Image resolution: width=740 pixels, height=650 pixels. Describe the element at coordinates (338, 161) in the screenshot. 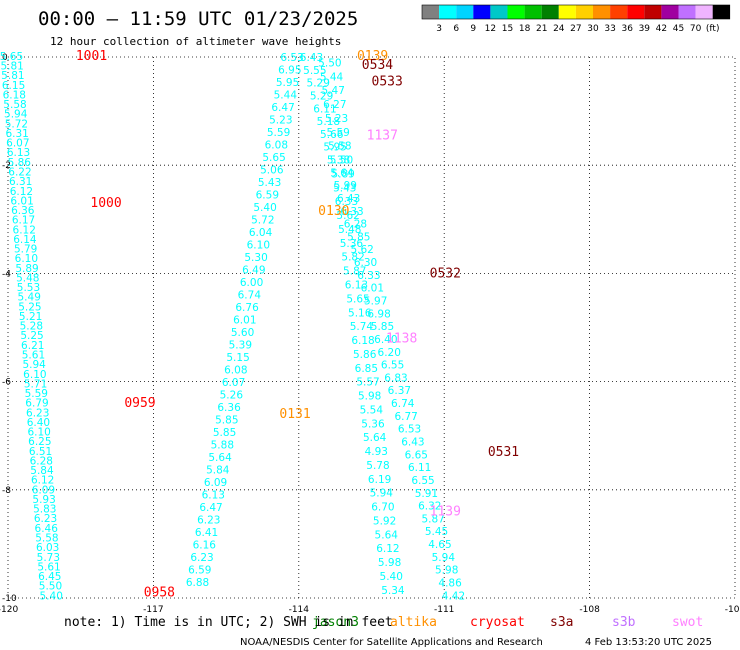

I see `swh-value: 5.38` at that location.